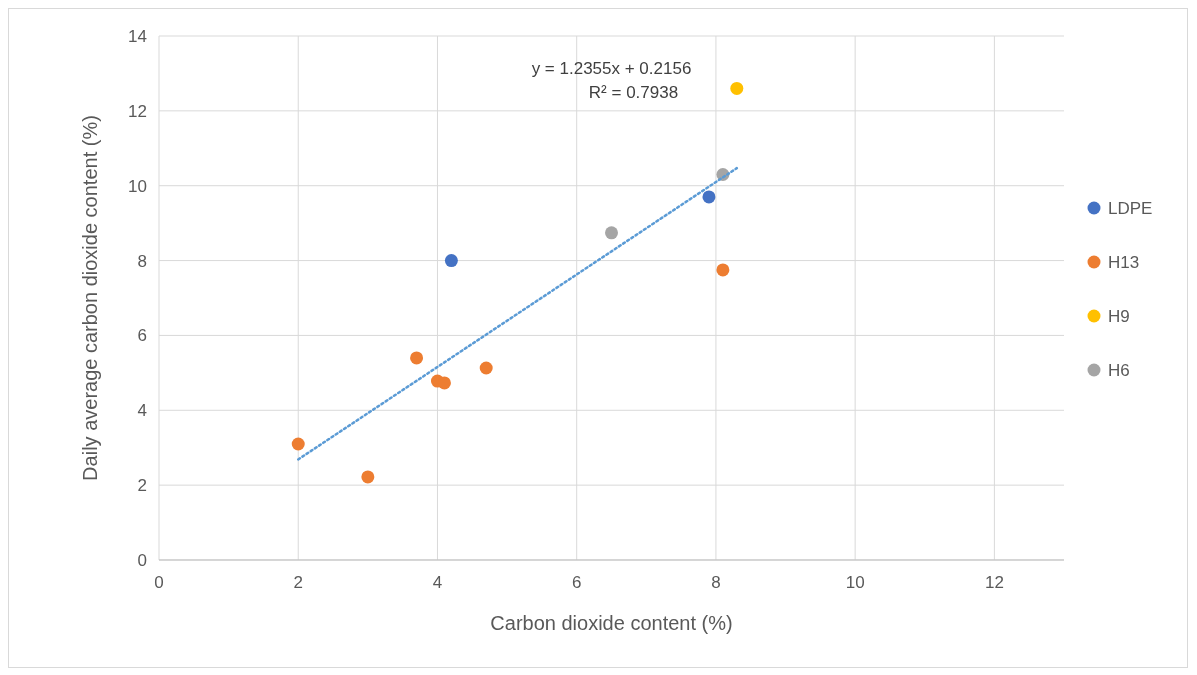  What do you see at coordinates (142, 560) in the screenshot?
I see `y-tick-label: 0` at bounding box center [142, 560].